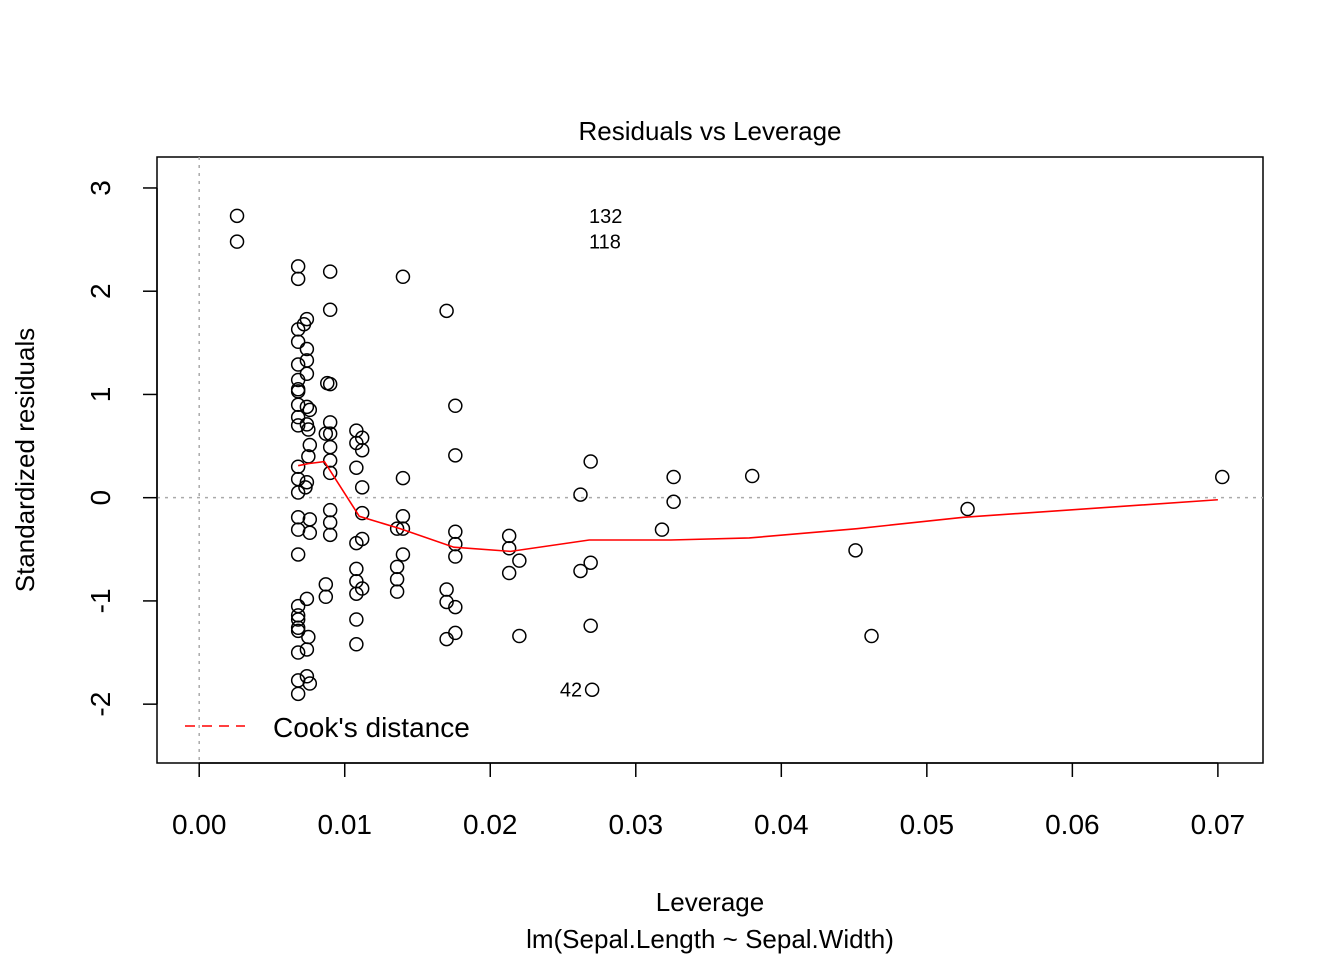  Describe the element at coordinates (100, 600) in the screenshot. I see `y-tick-label: -1` at that location.